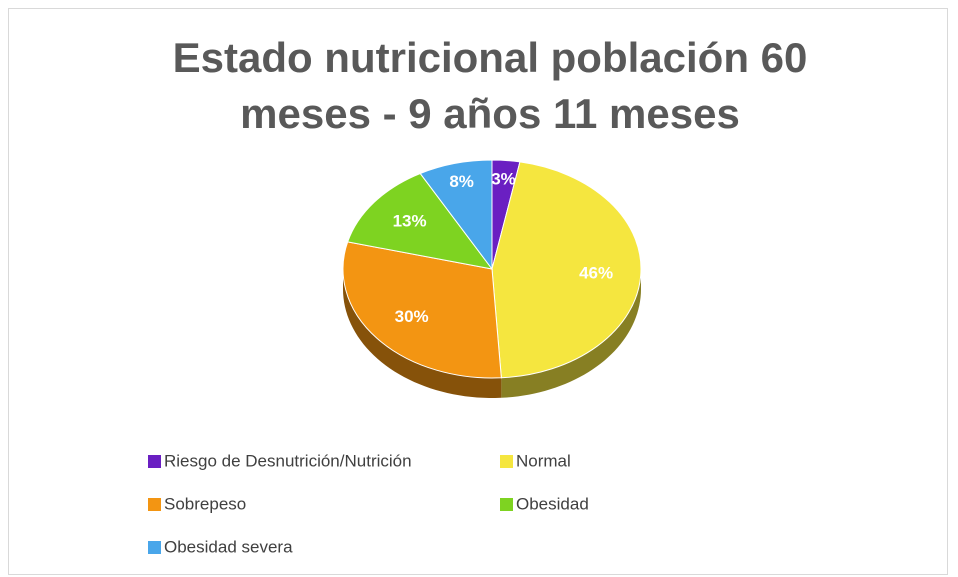  I want to click on legend-label: Sobrepeso, so click(205, 503).